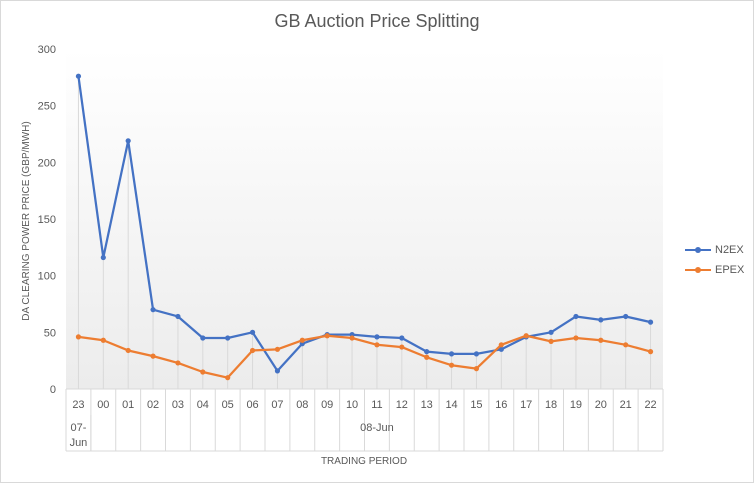  What do you see at coordinates (714, 250) in the screenshot?
I see `legend-item-n2ex: N2EX` at bounding box center [714, 250].